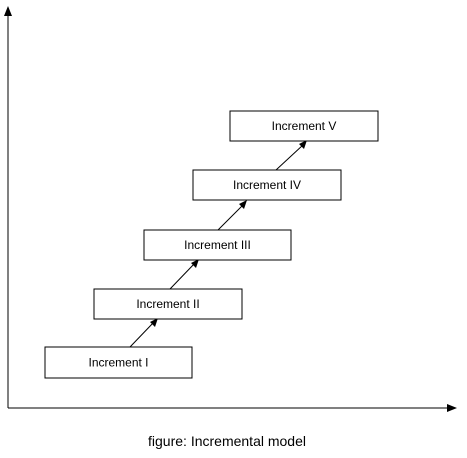 The width and height of the screenshot is (467, 458). I want to click on increment-box-3: Increment III, so click(217, 245).